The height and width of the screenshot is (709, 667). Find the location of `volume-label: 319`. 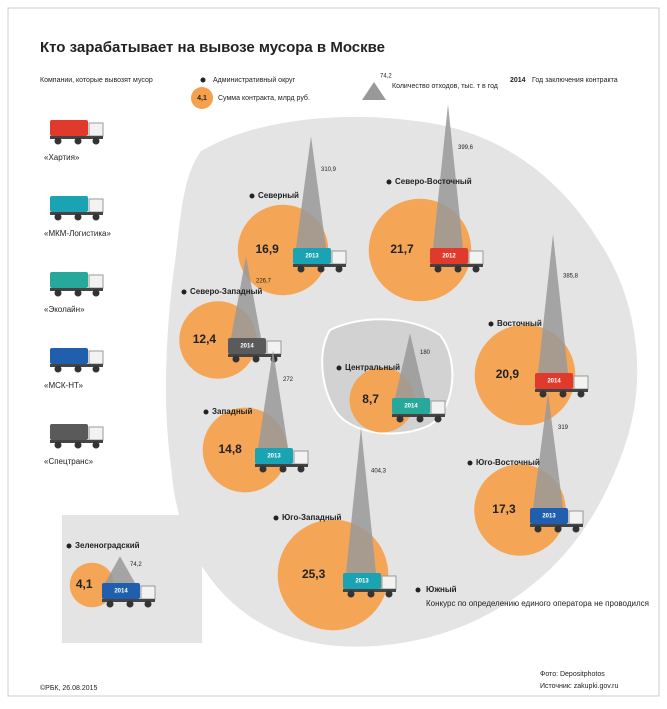

volume-label: 319 is located at coordinates (563, 428).